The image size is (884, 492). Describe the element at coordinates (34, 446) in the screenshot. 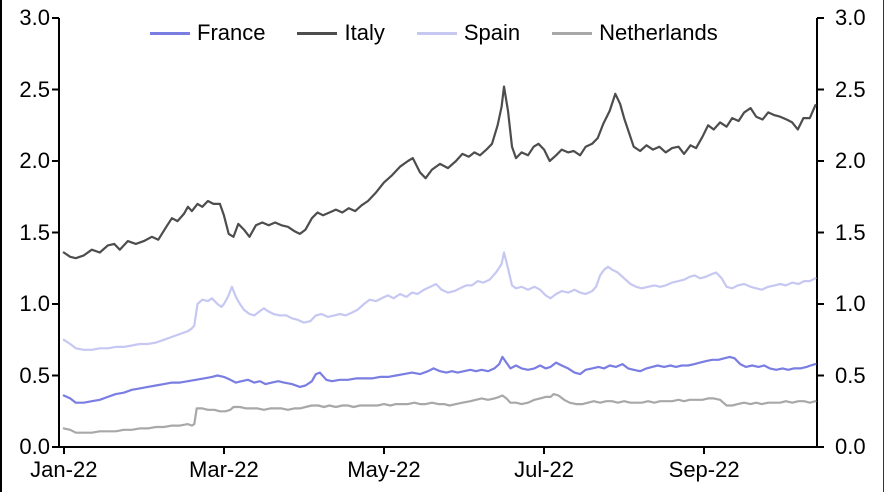

I see `y-tick-label-left: 0.0` at that location.